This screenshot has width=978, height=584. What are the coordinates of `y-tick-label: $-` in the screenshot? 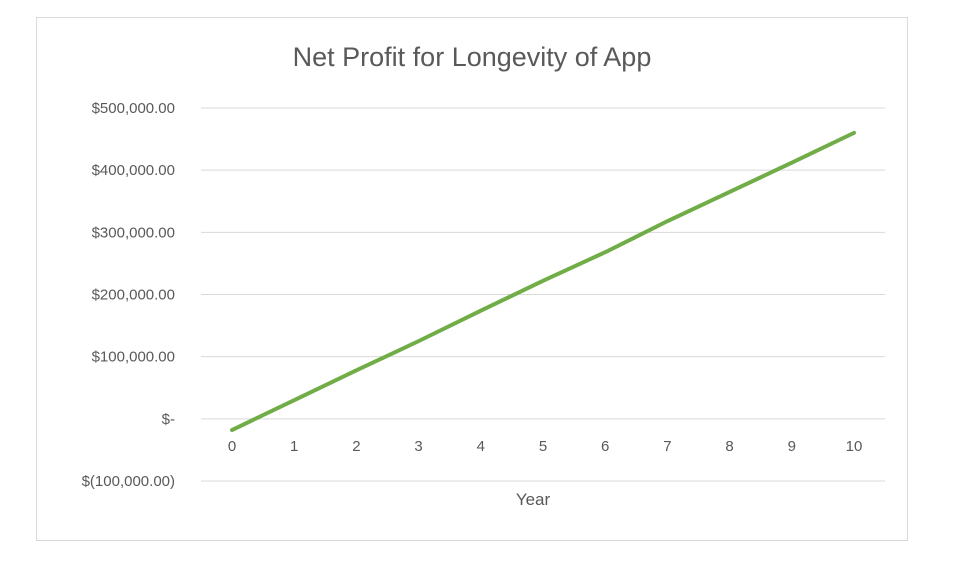 It's located at (168, 419).